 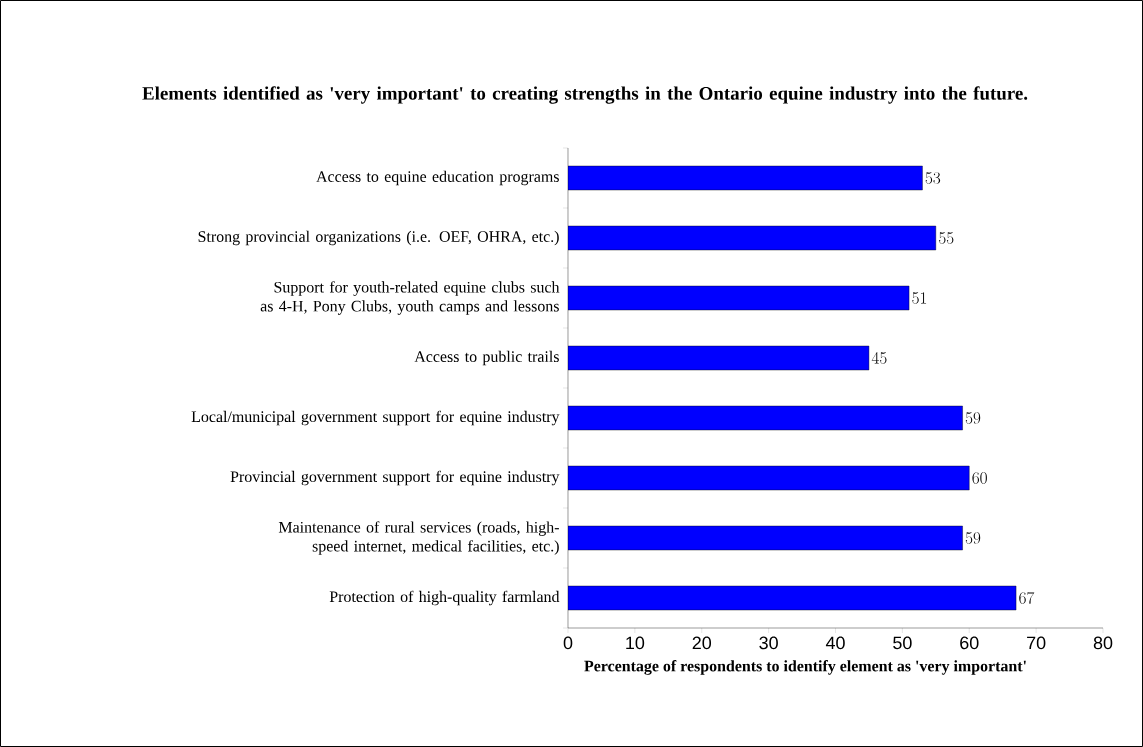 I want to click on chart-title: Elements identified as 'very important' to creating strengths in the Ontario equine industry into the future., so click(x=585, y=95).